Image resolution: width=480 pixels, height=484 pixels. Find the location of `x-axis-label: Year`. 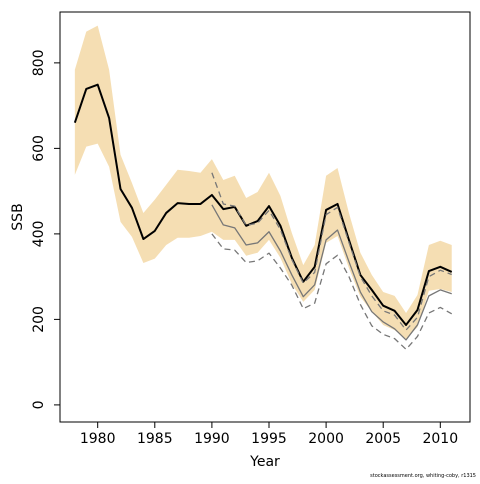

x-axis-label: Year is located at coordinates (264, 462).